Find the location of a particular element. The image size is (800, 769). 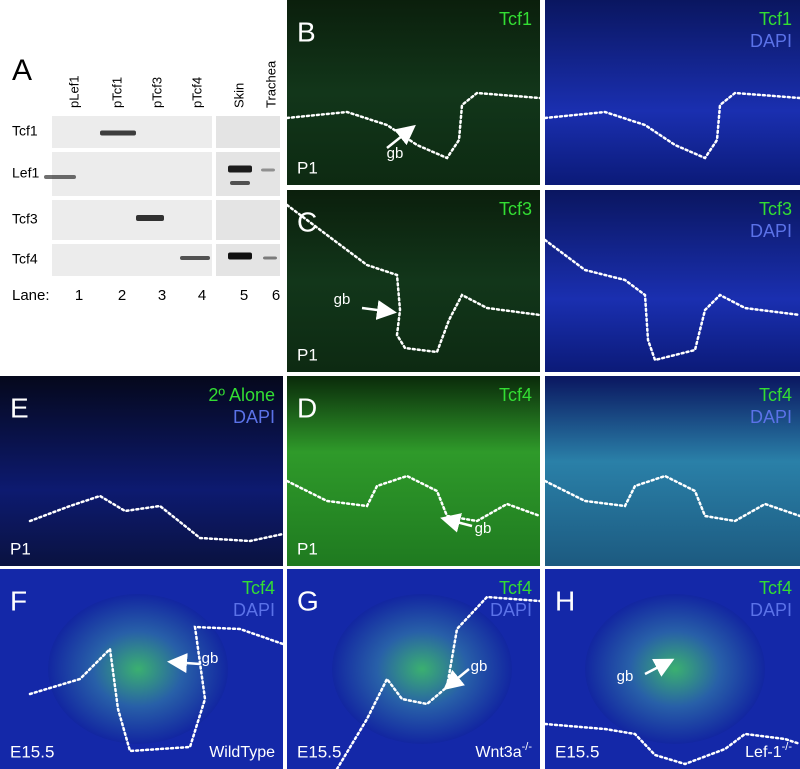

genotype-name: Lef-1 is located at coordinates (763, 752).